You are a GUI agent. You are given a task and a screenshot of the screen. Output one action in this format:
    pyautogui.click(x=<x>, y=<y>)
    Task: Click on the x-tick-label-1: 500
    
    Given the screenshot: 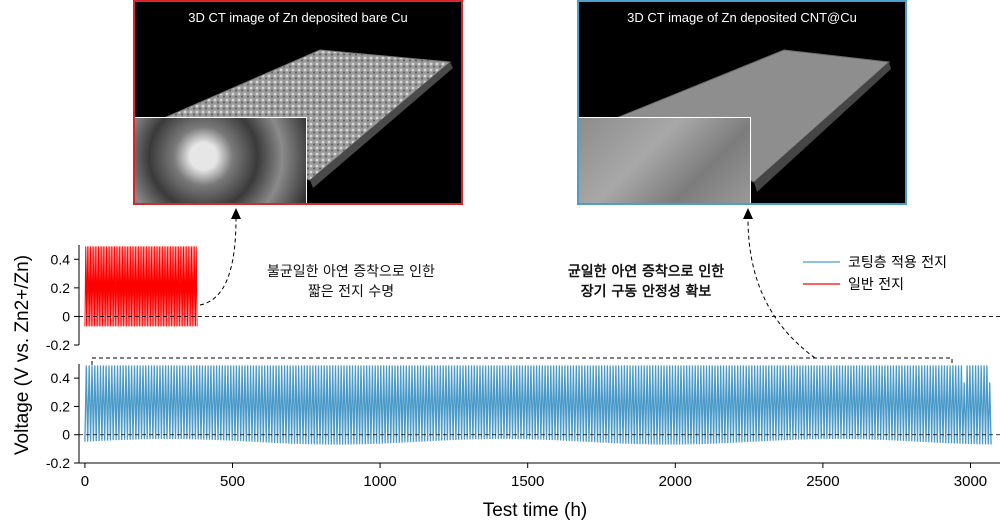 What is the action you would take?
    pyautogui.click(x=232, y=481)
    